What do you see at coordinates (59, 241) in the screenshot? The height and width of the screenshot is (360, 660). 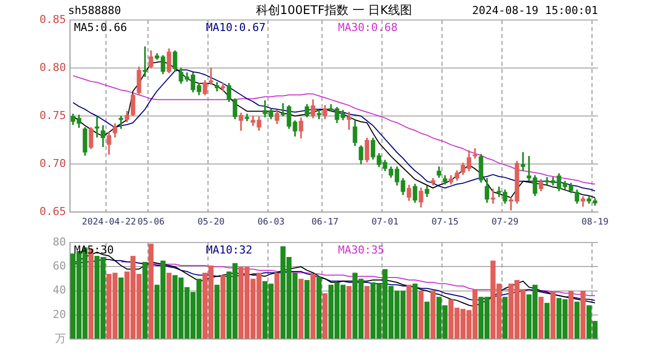 I see `y-tick-label: 80` at bounding box center [59, 241].